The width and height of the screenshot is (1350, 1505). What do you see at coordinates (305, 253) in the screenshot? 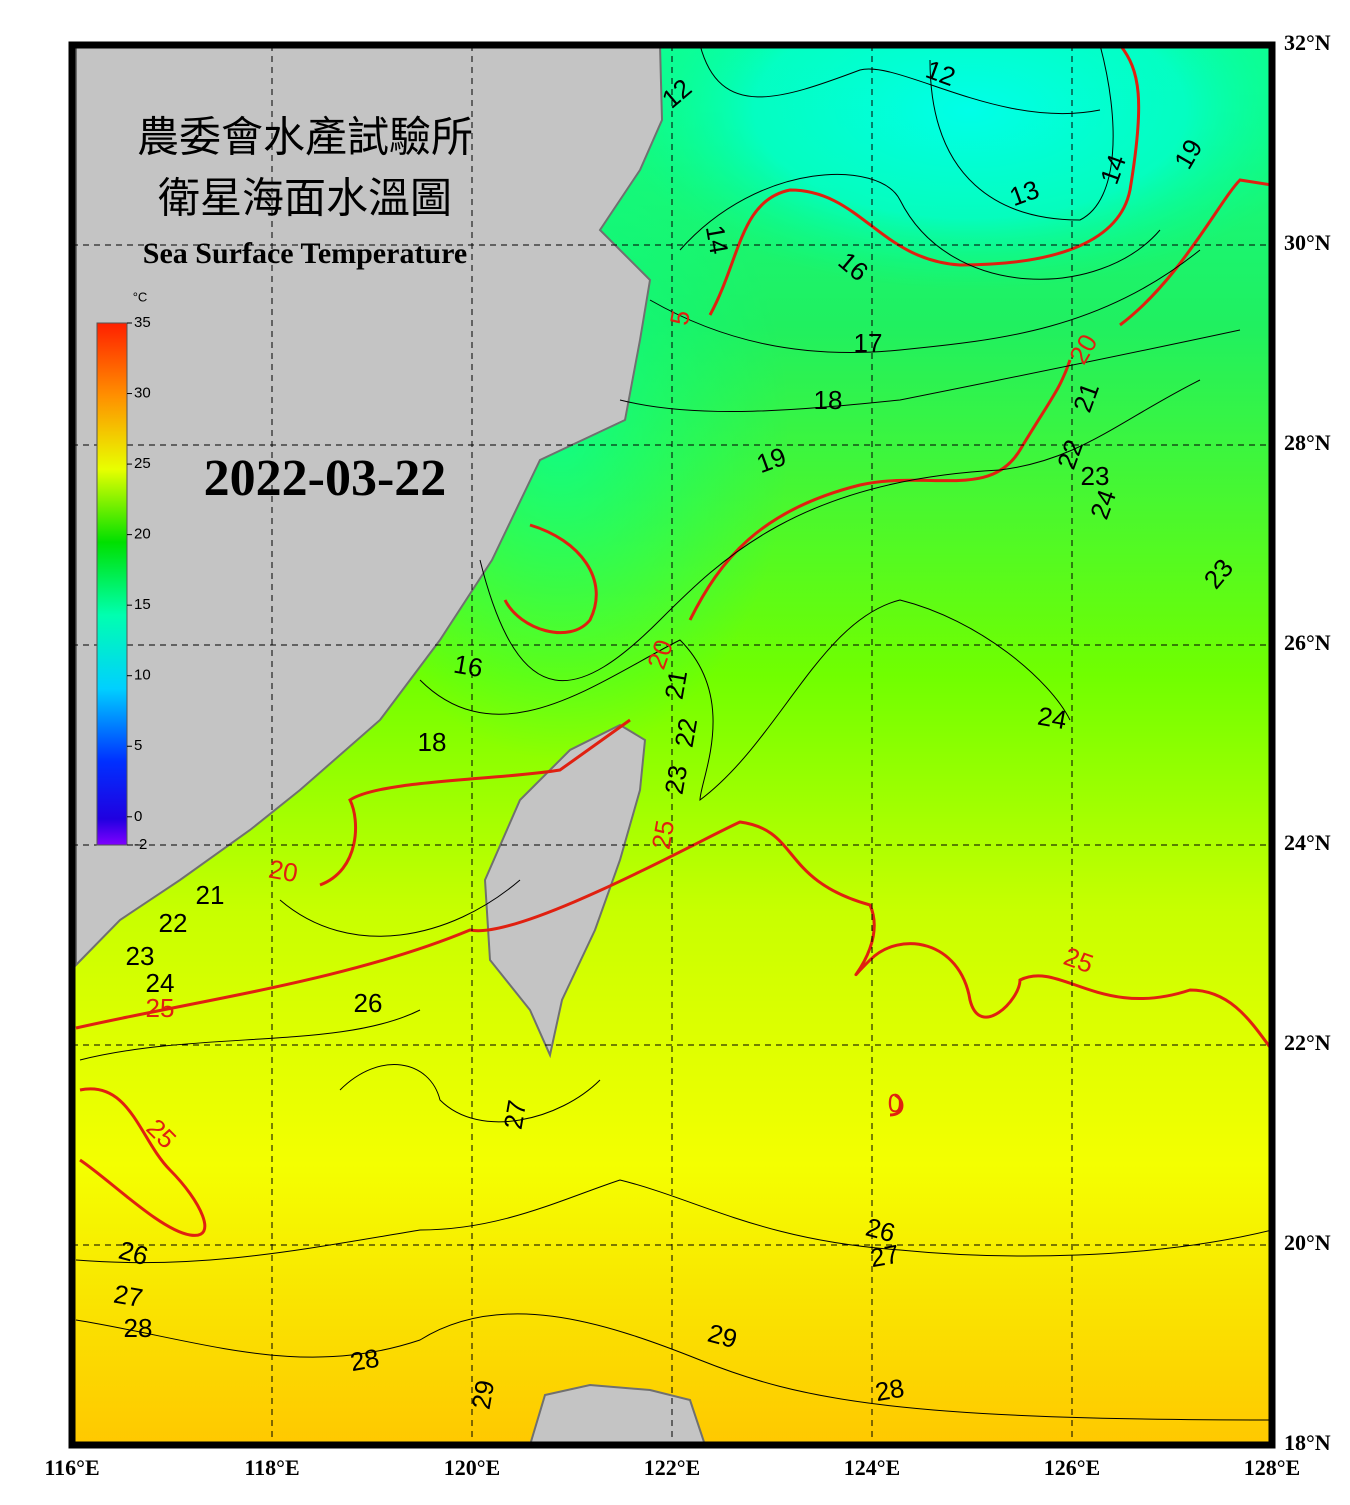
I see `title-en: Sea Surface Temperature` at bounding box center [305, 253].